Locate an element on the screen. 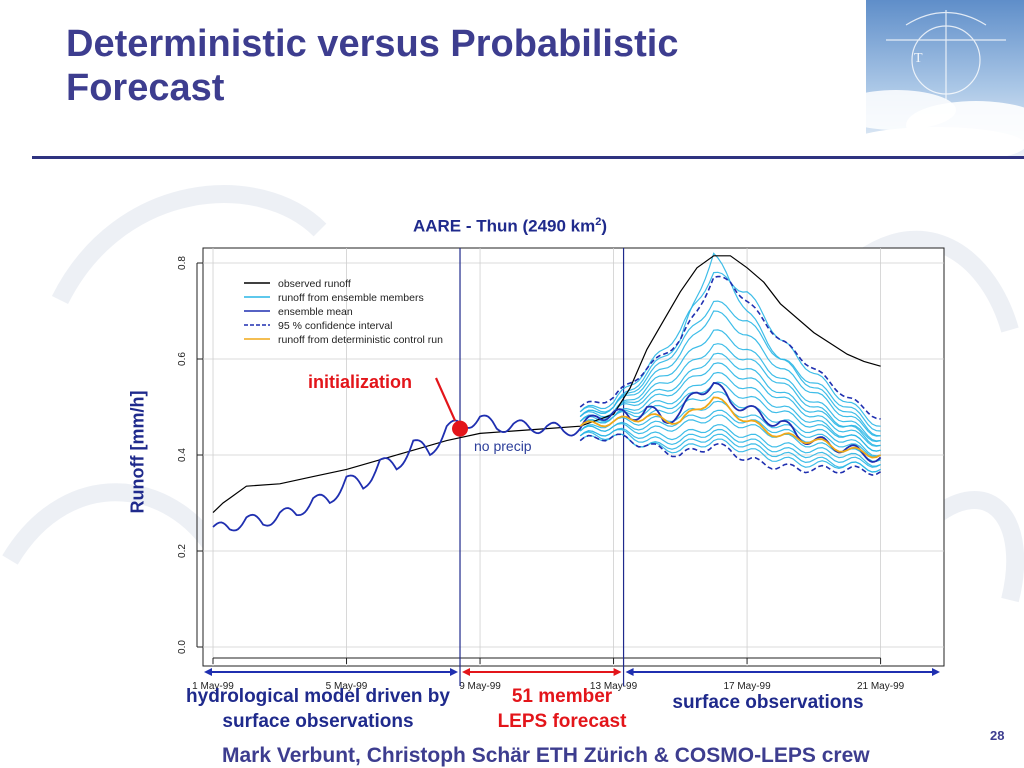 The image size is (1024, 768). x-tick-label: 9 May-99 is located at coordinates (480, 686).